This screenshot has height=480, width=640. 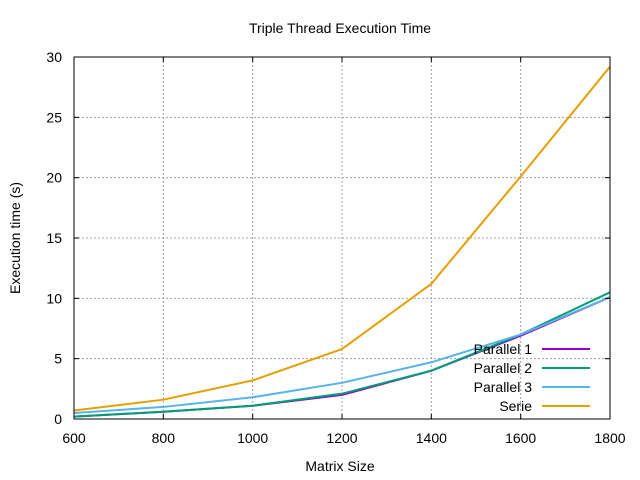 I want to click on x-axis-label: Matrix Size, so click(x=339, y=466).